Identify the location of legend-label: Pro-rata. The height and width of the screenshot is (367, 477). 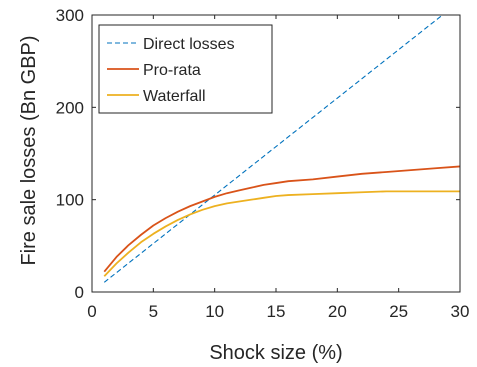
(172, 70).